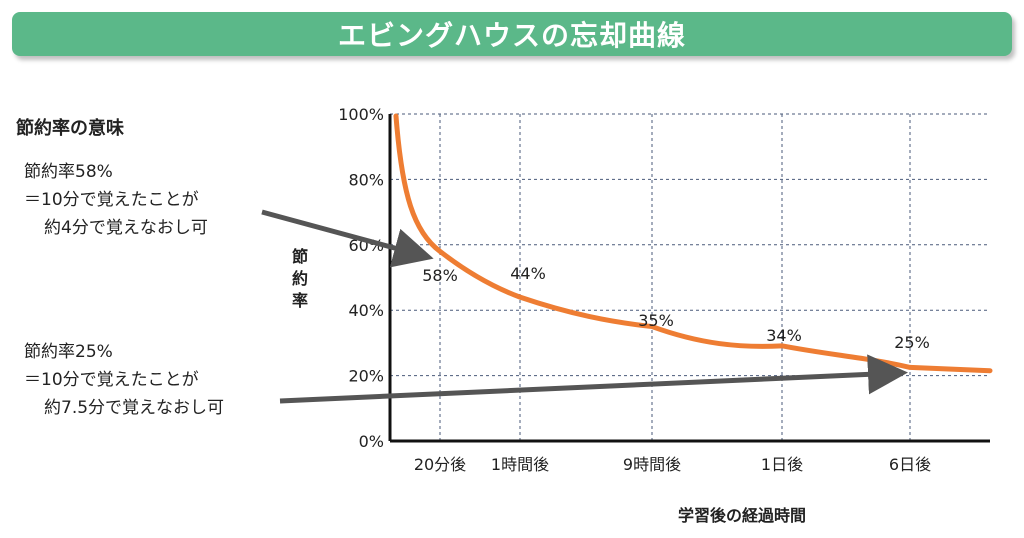 The height and width of the screenshot is (538, 1024). I want to click on note-25: 節約率25% ＝10分で覚えたことが 約7.5分で覚えなおし可, so click(124, 380).